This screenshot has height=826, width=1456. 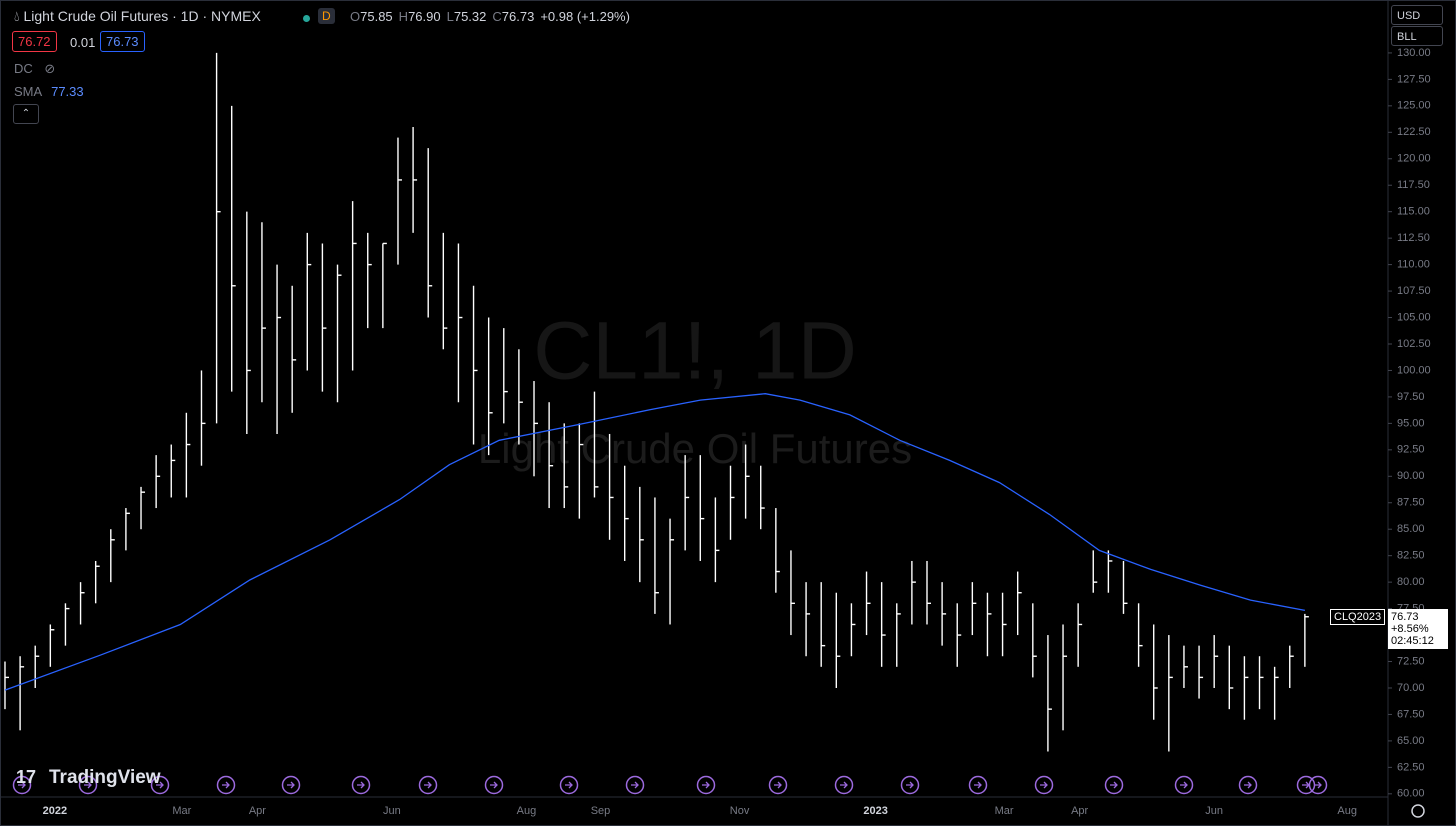 What do you see at coordinates (1079, 811) in the screenshot?
I see `x-tick-label: Apr` at bounding box center [1079, 811].